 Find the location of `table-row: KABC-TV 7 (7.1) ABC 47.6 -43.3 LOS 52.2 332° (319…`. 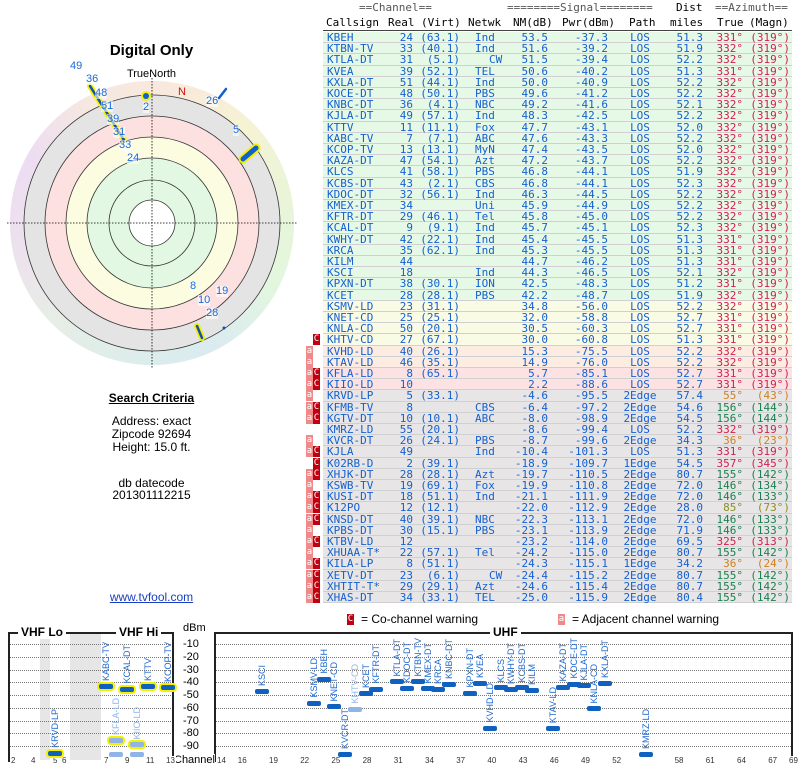

table-row: KABC-TV 7 (7.1) ABC 47.6 -43.3 LOS 52.2 332° (319… is located at coordinates (557, 138).